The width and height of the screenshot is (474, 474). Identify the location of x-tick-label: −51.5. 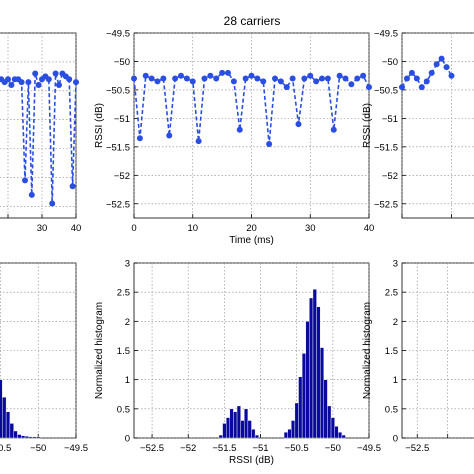
(224, 448).